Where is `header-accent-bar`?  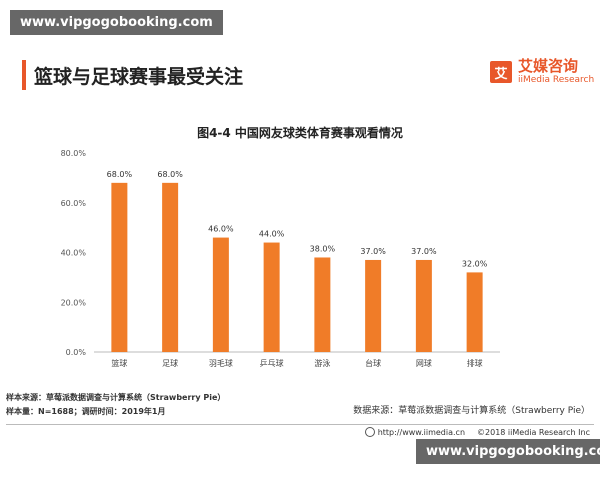 header-accent-bar is located at coordinates (24, 75).